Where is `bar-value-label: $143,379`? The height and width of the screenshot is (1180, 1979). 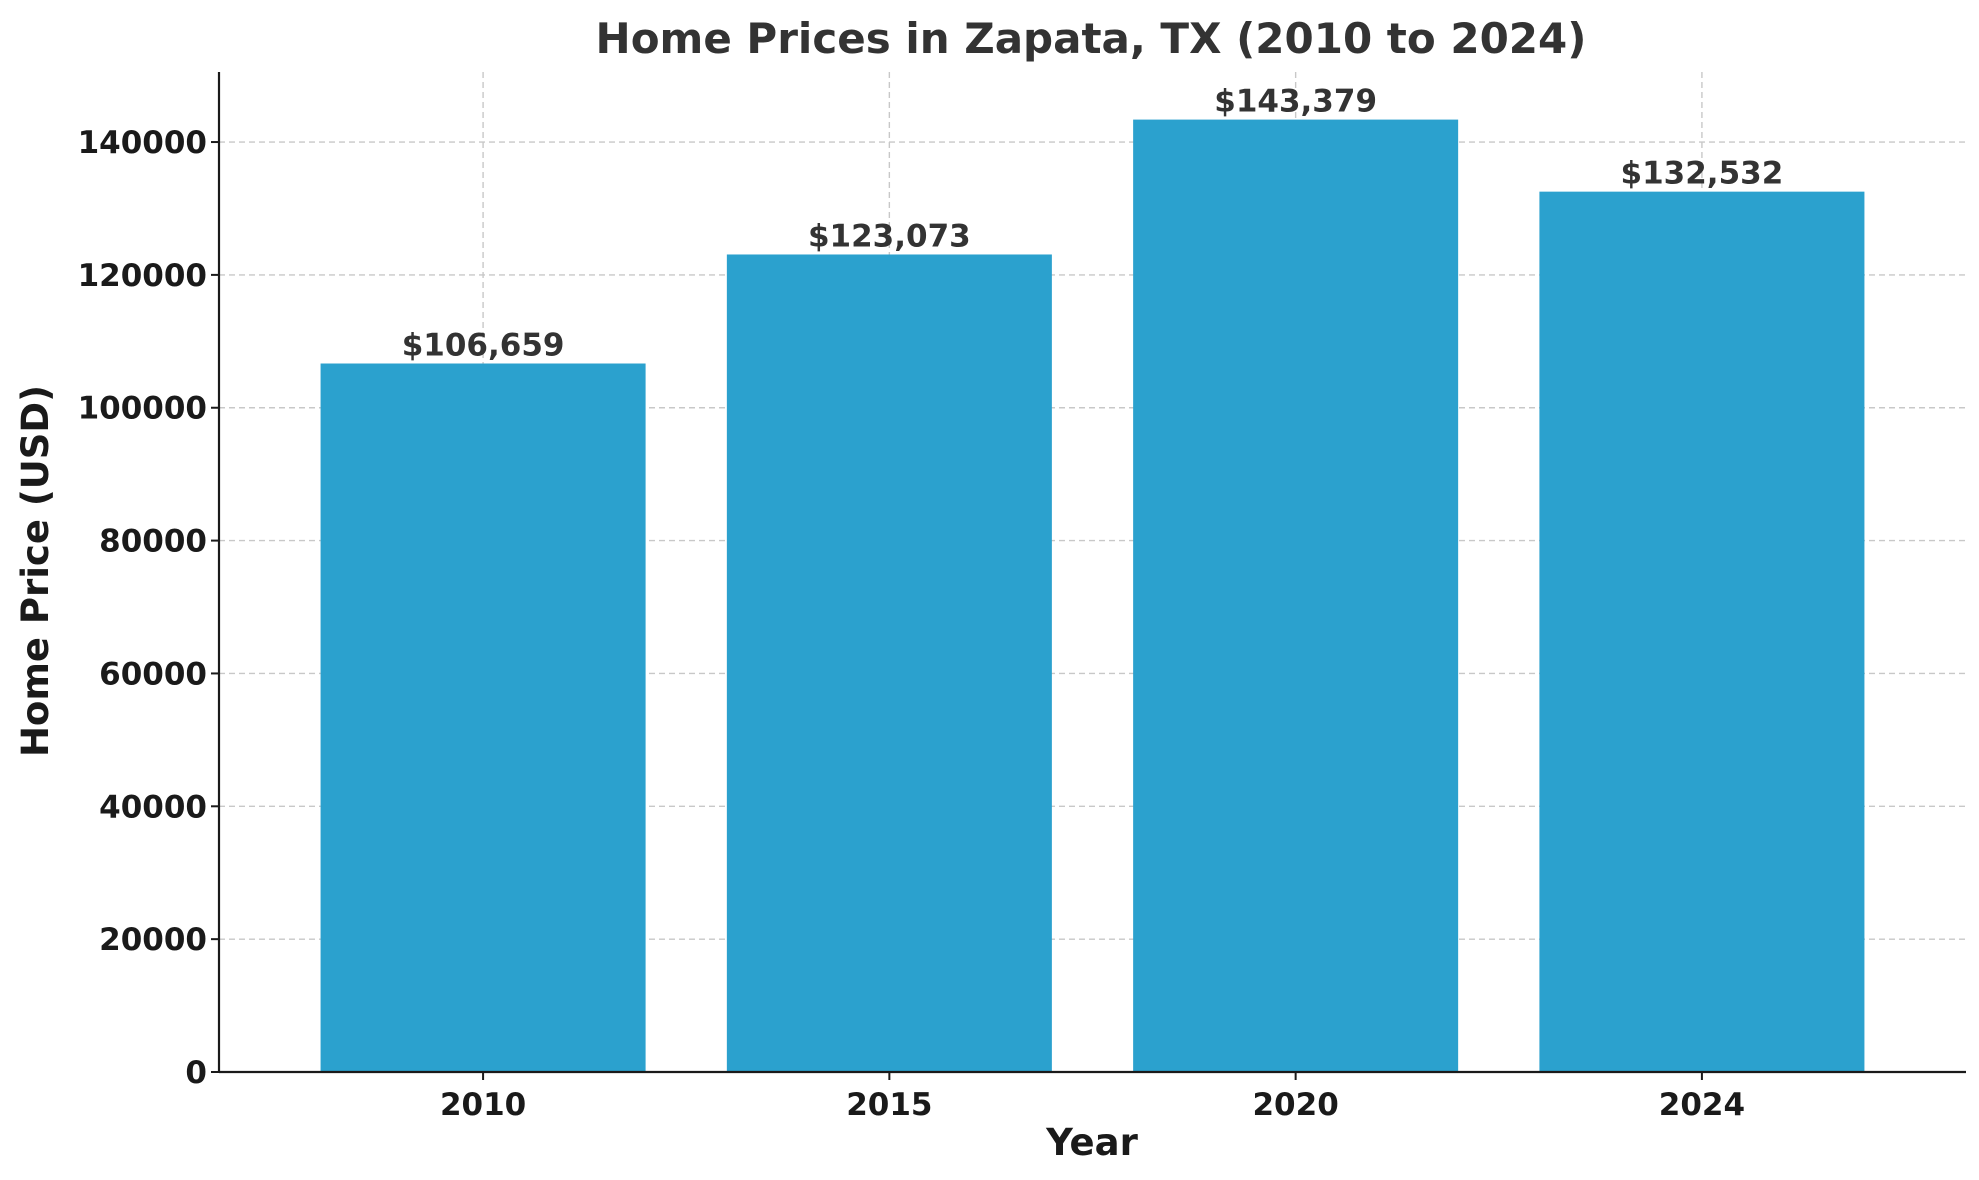 bar-value-label: $143,379 is located at coordinates (1295, 102).